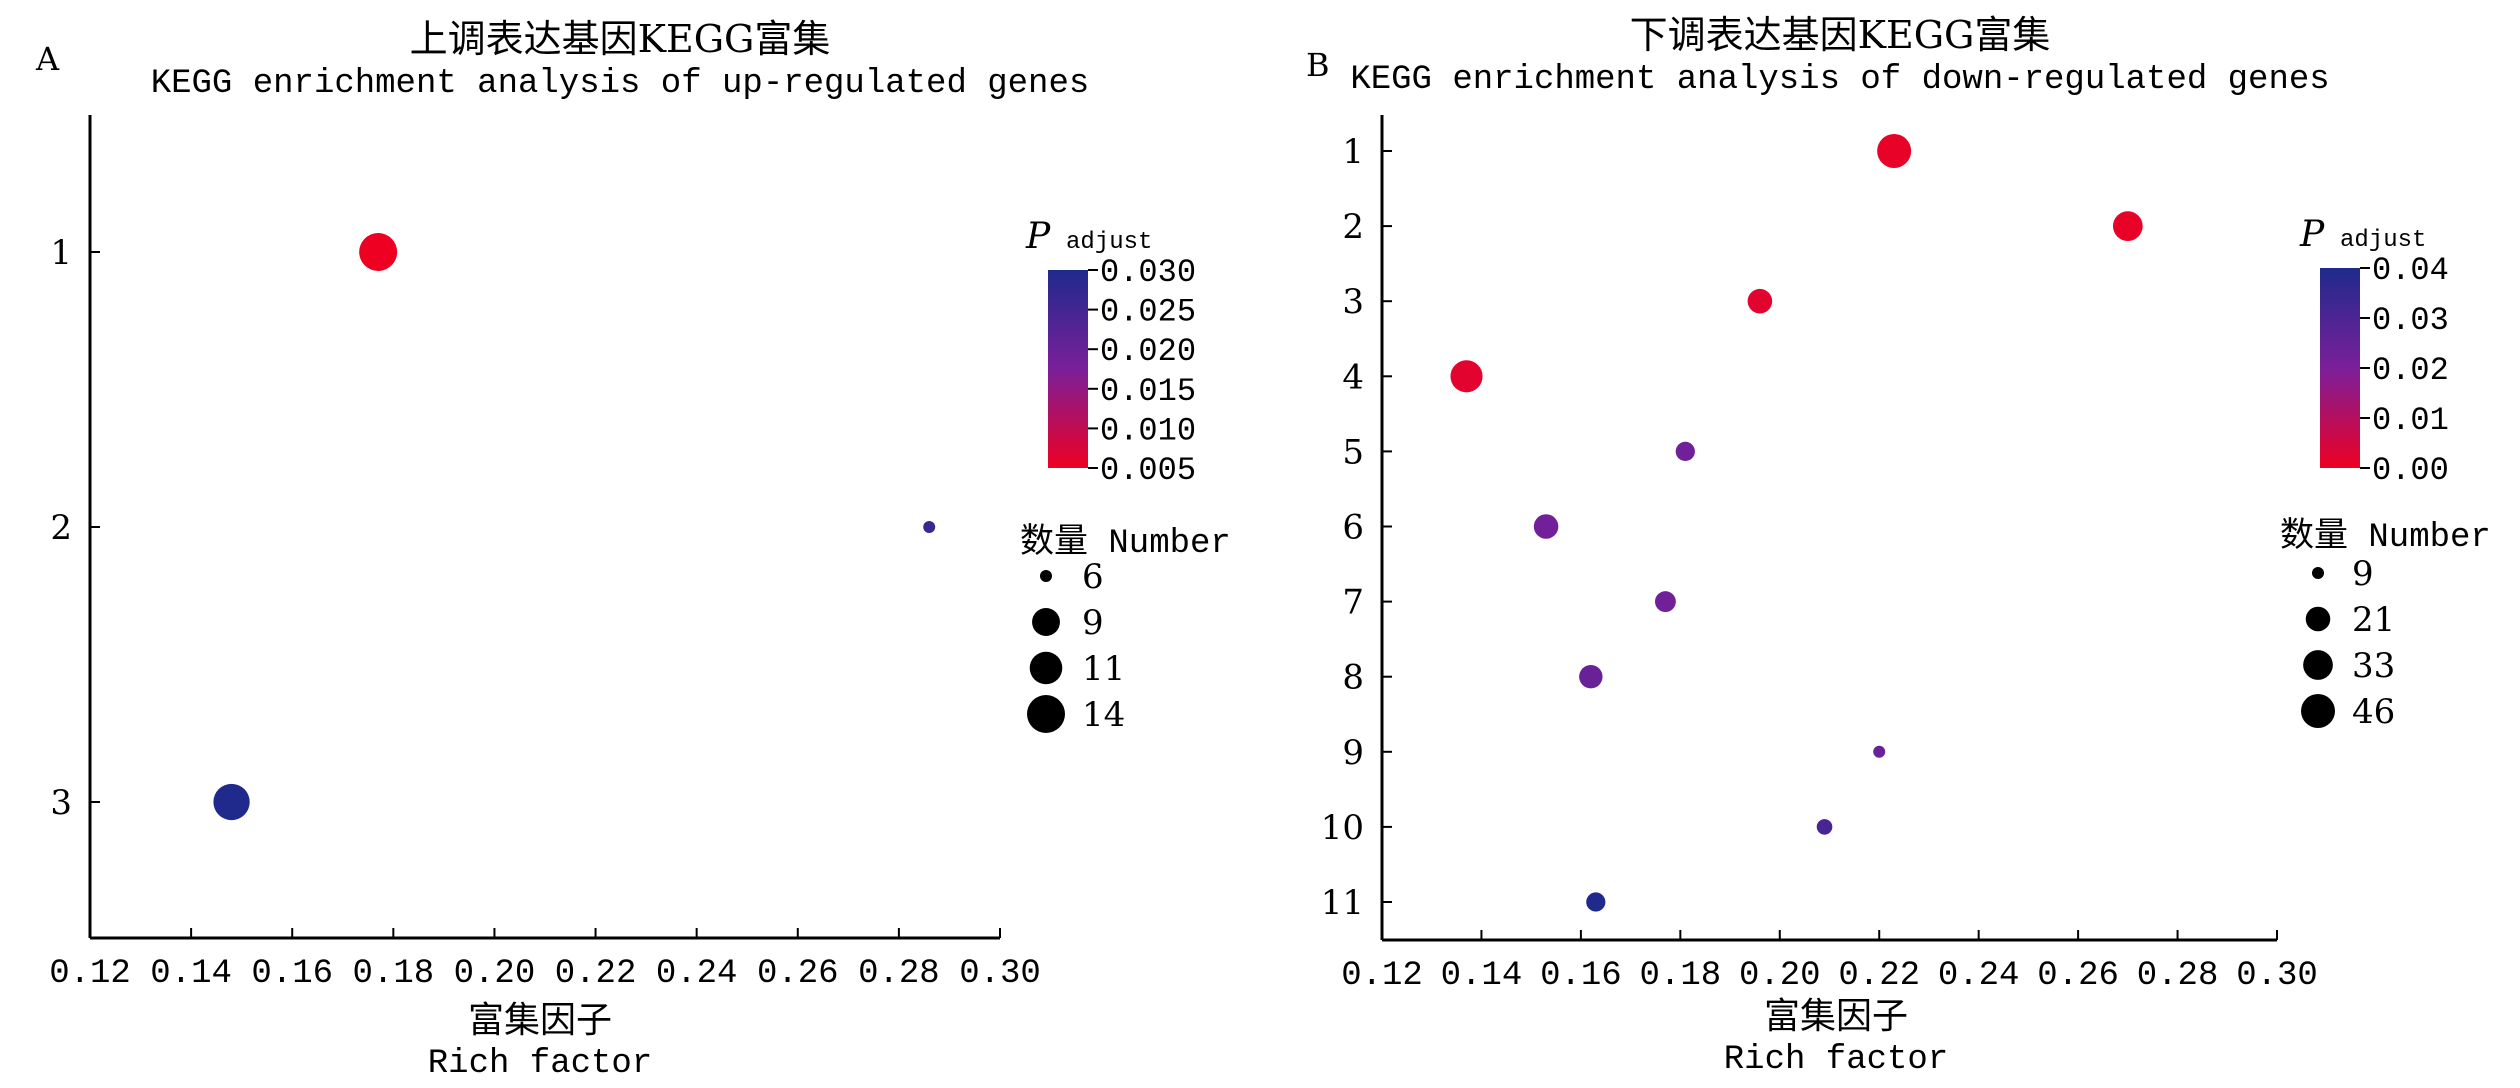  I want to click on y-tick-label: 7, so click(1353, 603).